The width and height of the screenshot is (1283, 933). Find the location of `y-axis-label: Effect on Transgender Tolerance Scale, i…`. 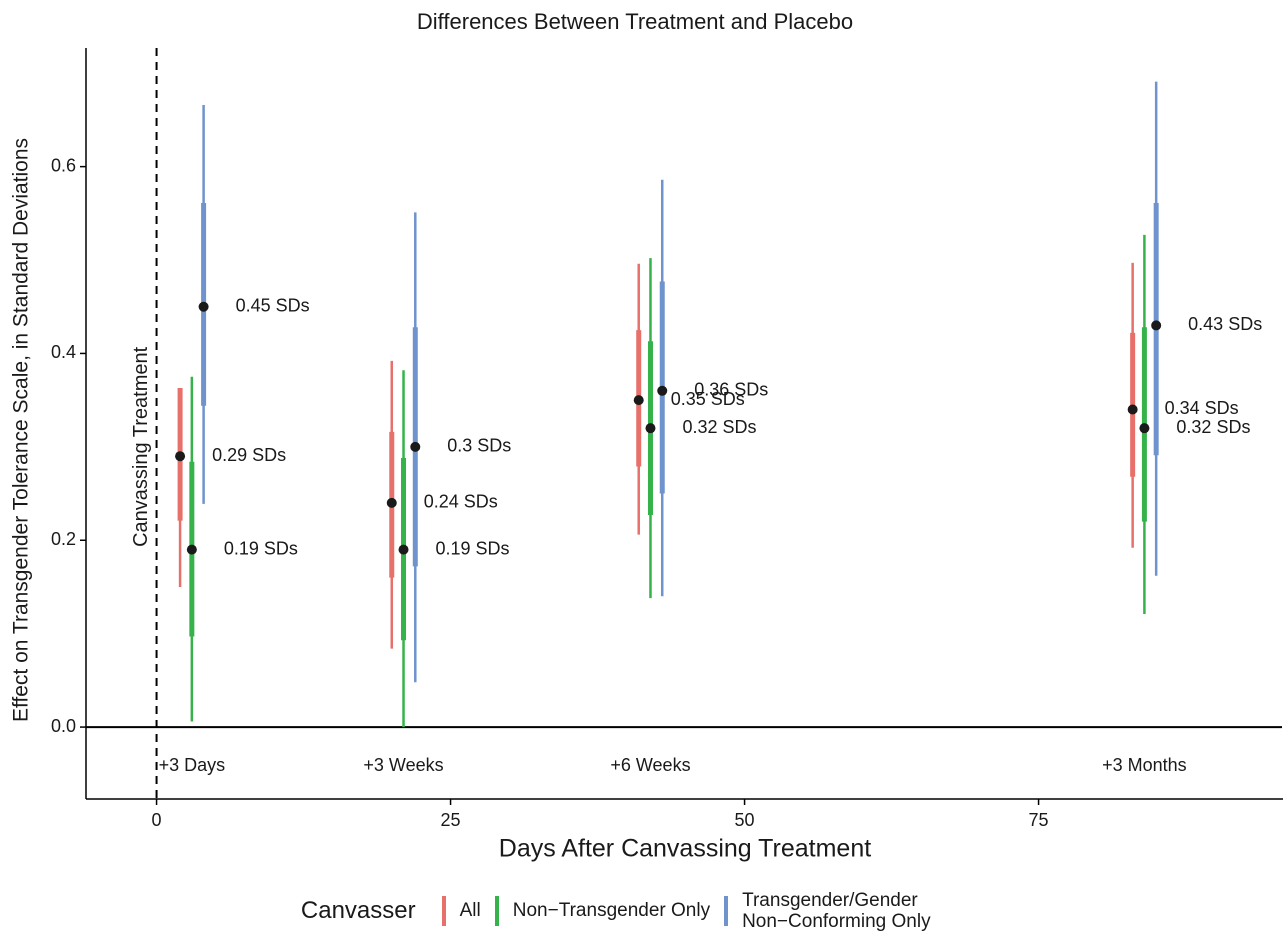

y-axis-label: Effect on Transgender Tolerance Scale, i… is located at coordinates (21, 430).